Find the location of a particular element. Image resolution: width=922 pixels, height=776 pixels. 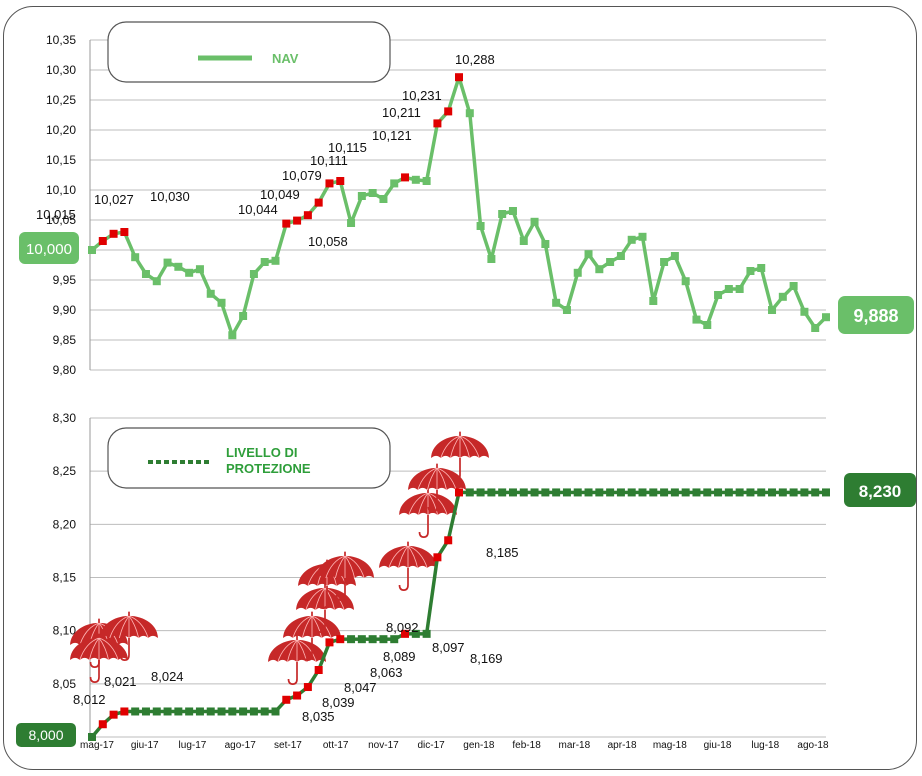

protection-x-tick-label: giu-17 is located at coordinates (145, 745).